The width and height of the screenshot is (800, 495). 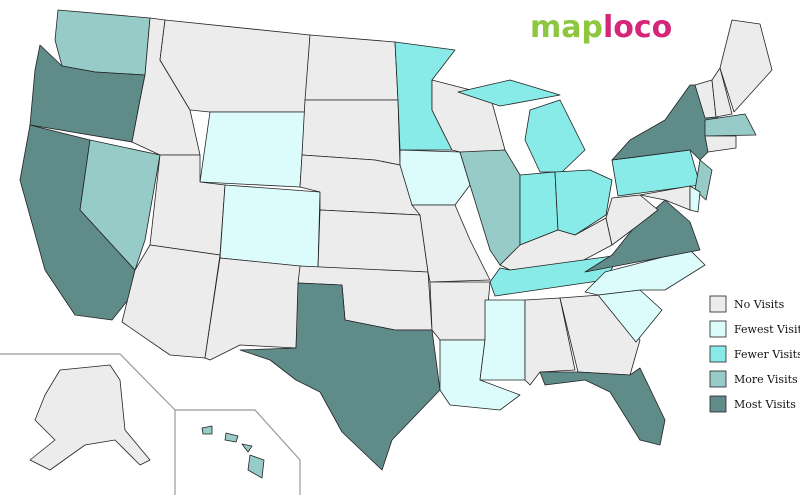 I want to click on ar, so click(x=460, y=311).